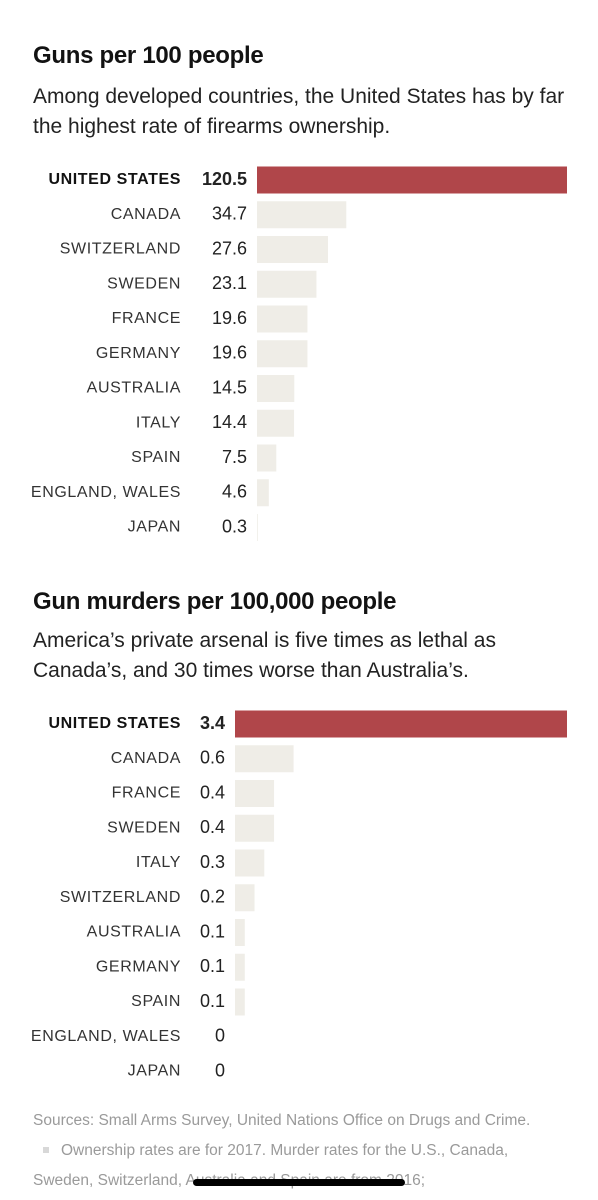 Image resolution: width=598 pixels, height=1200 pixels. I want to click on value-label: 4.6, so click(234, 492).